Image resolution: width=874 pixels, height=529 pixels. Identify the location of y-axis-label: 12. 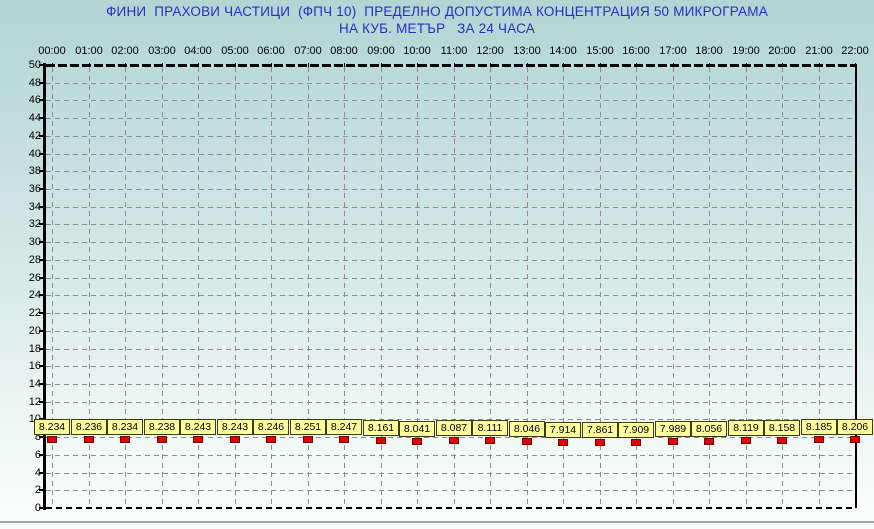
(34, 402).